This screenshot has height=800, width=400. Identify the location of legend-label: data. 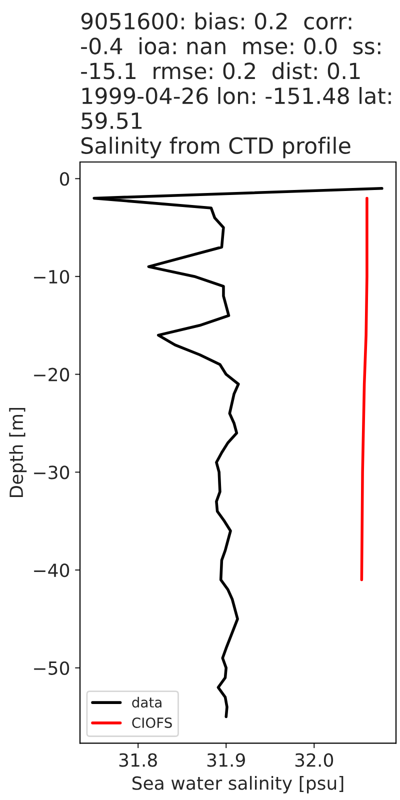
(147, 702).